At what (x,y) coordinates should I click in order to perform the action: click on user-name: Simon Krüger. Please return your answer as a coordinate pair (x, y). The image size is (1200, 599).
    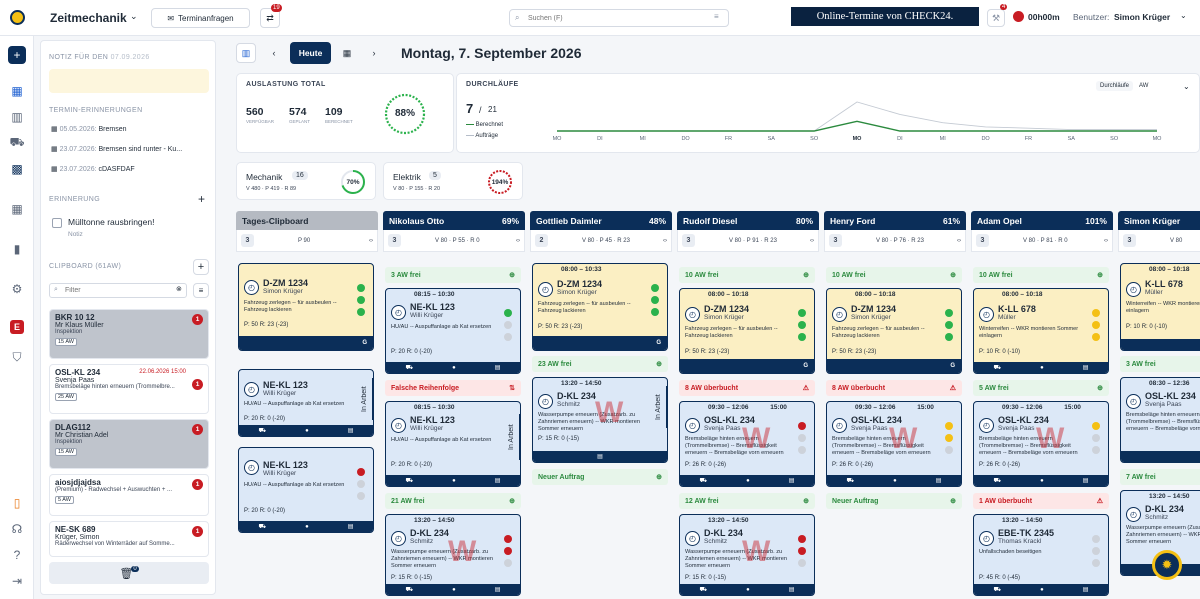
    Looking at the image, I should click on (1142, 17).